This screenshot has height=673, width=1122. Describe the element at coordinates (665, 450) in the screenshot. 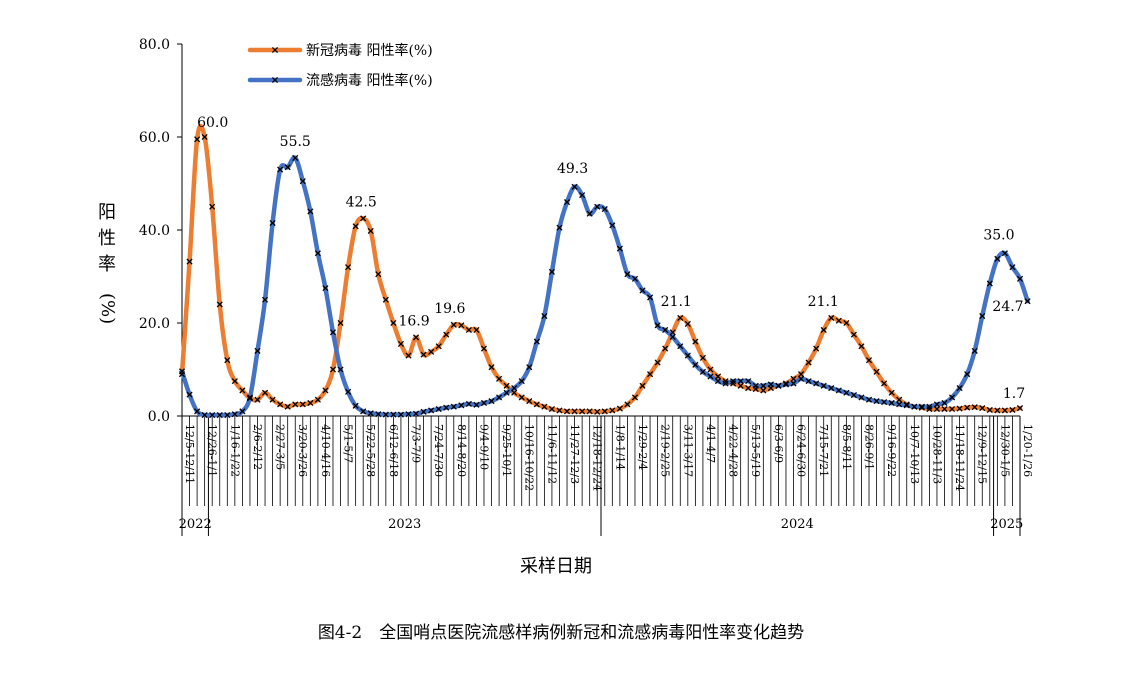

I see `x-tick-label: 2/19-2/25` at that location.